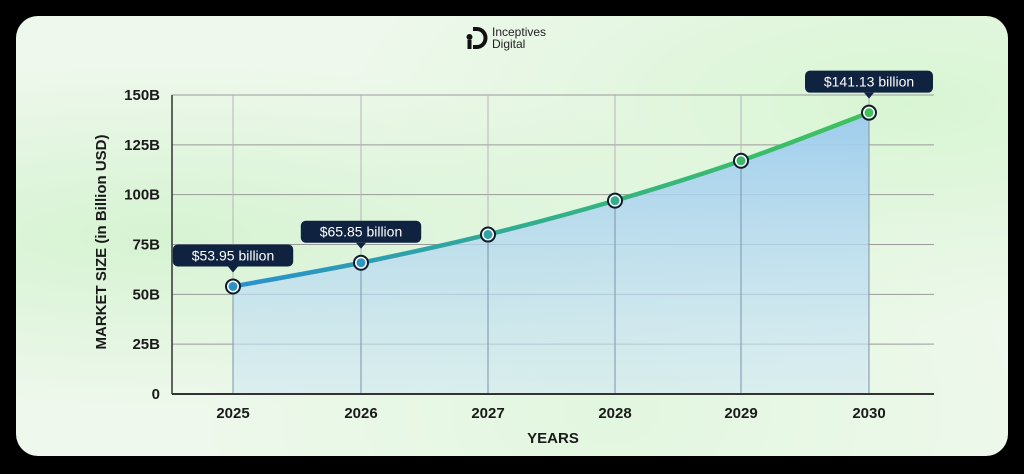 The image size is (1024, 474). Describe the element at coordinates (232, 413) in the screenshot. I see `x-tick-label: 2025` at that location.